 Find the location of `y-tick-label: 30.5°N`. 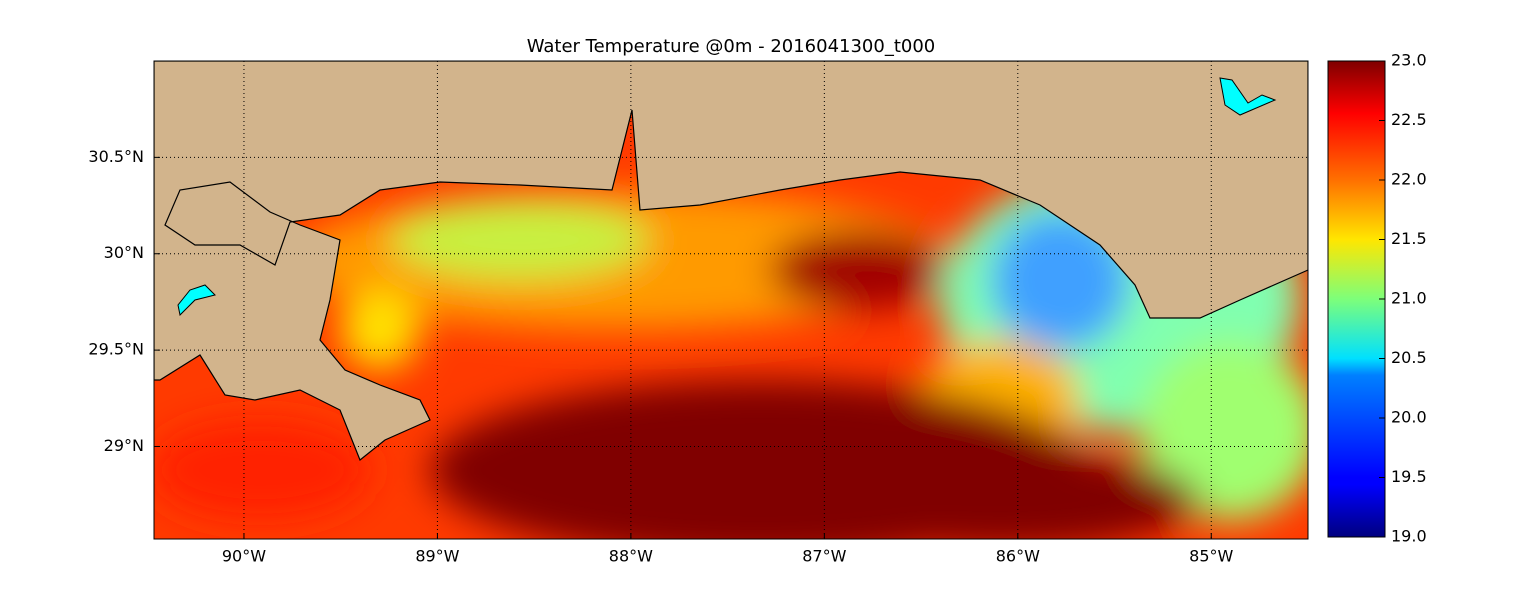

y-tick-label: 30.5°N is located at coordinates (116, 156).